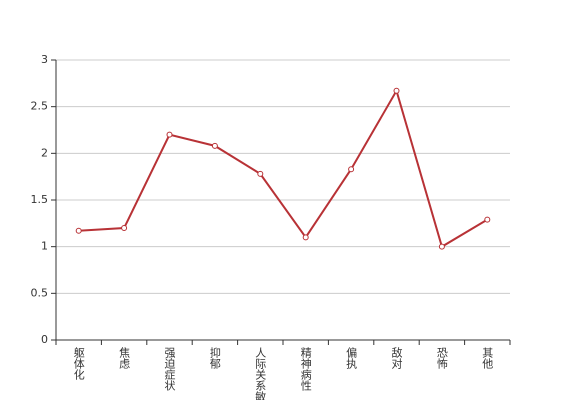 The width and height of the screenshot is (567, 400). I want to click on y-tick-label: 3, so click(44, 59).